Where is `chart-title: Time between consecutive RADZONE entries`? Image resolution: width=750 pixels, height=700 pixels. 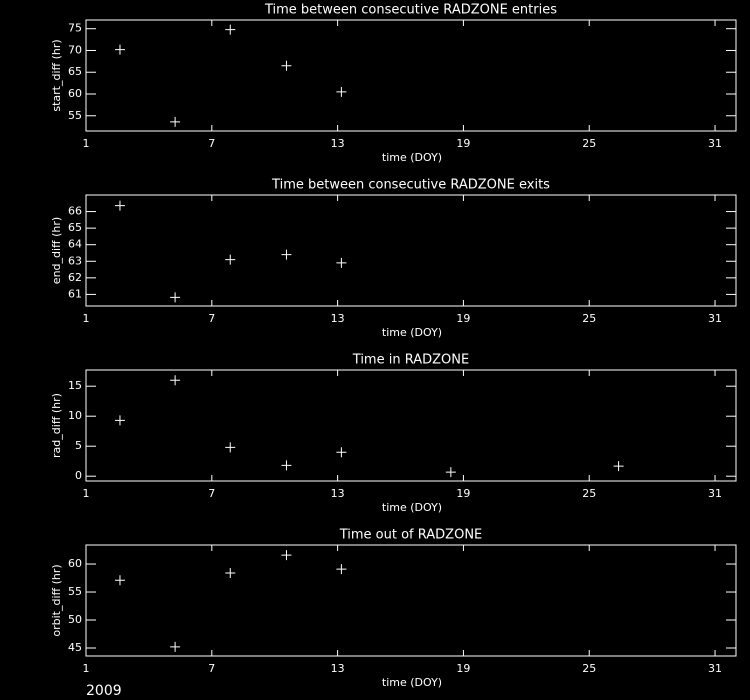 chart-title: Time between consecutive RADZONE entries is located at coordinates (410, 10).